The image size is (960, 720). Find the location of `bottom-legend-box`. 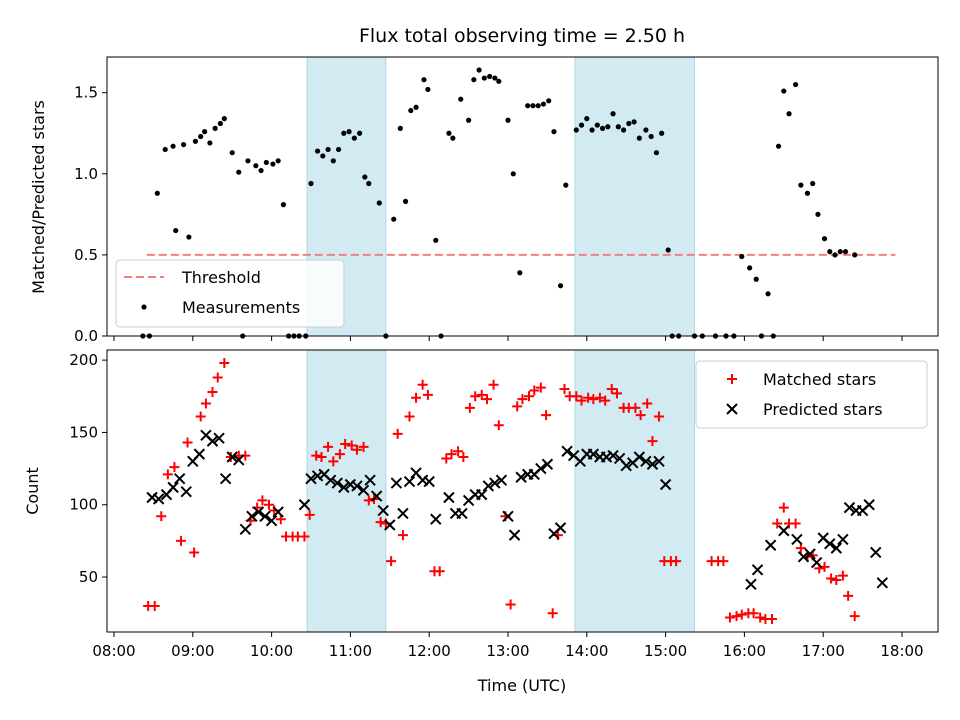

bottom-legend-box is located at coordinates (811, 394).